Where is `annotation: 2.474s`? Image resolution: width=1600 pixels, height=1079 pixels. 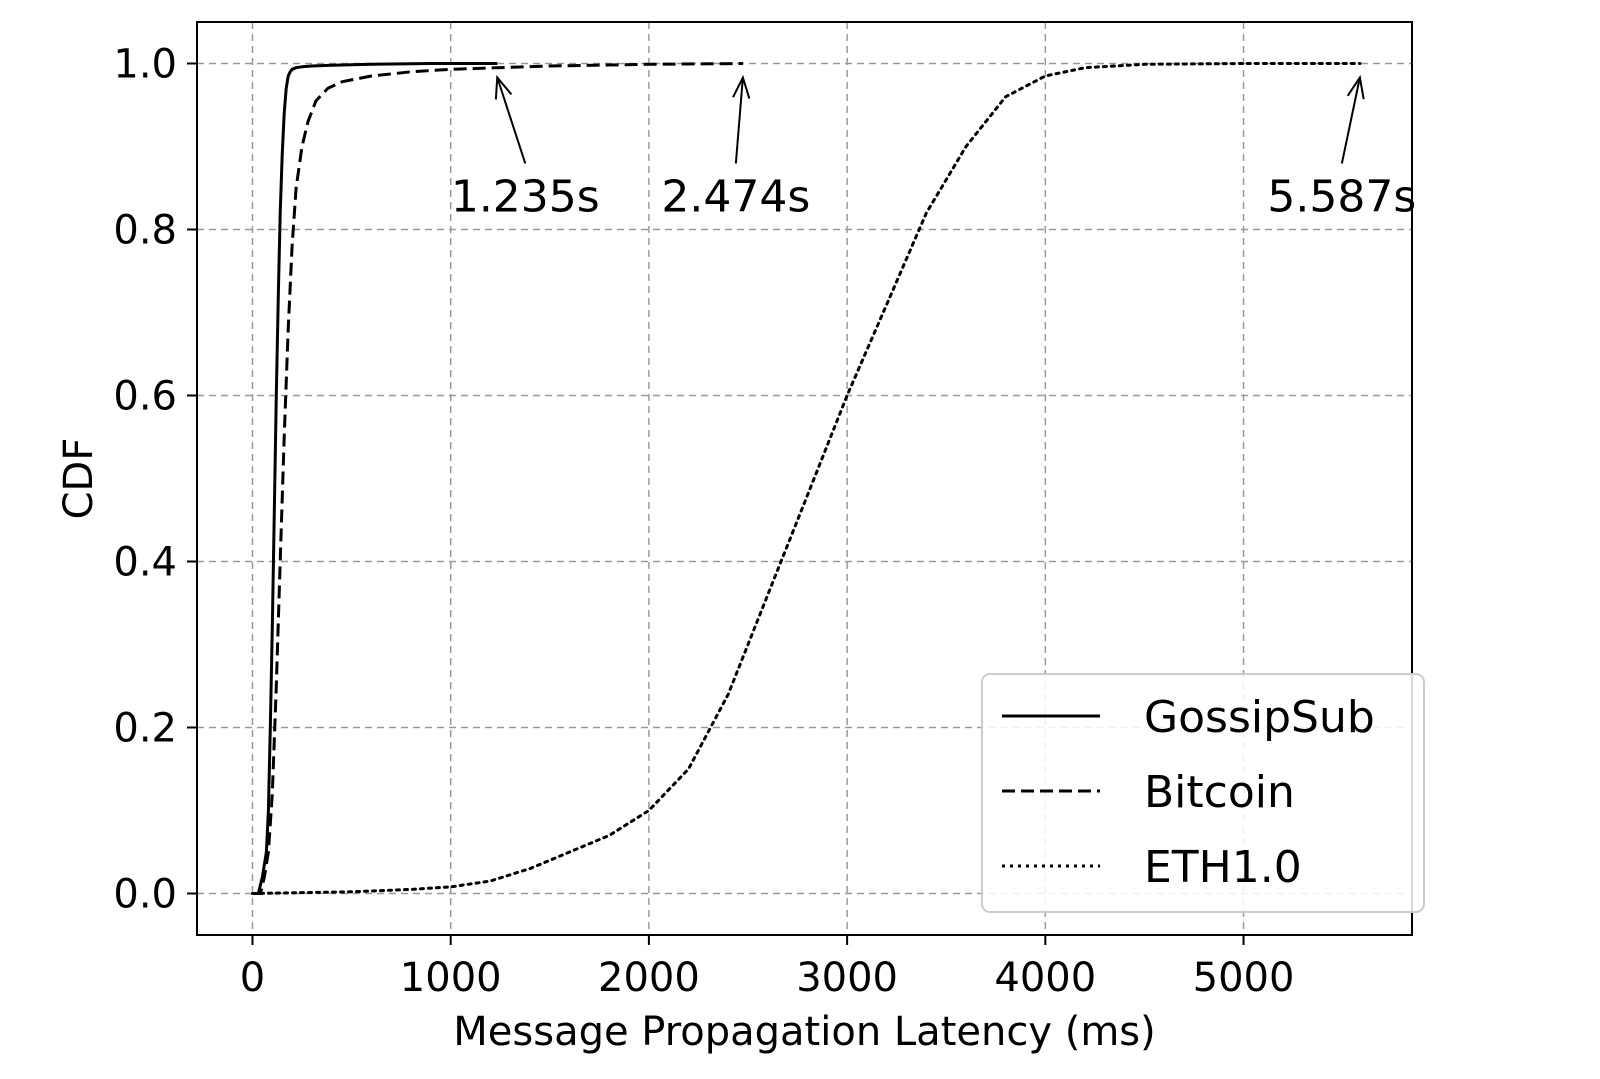 annotation: 2.474s is located at coordinates (735, 148).